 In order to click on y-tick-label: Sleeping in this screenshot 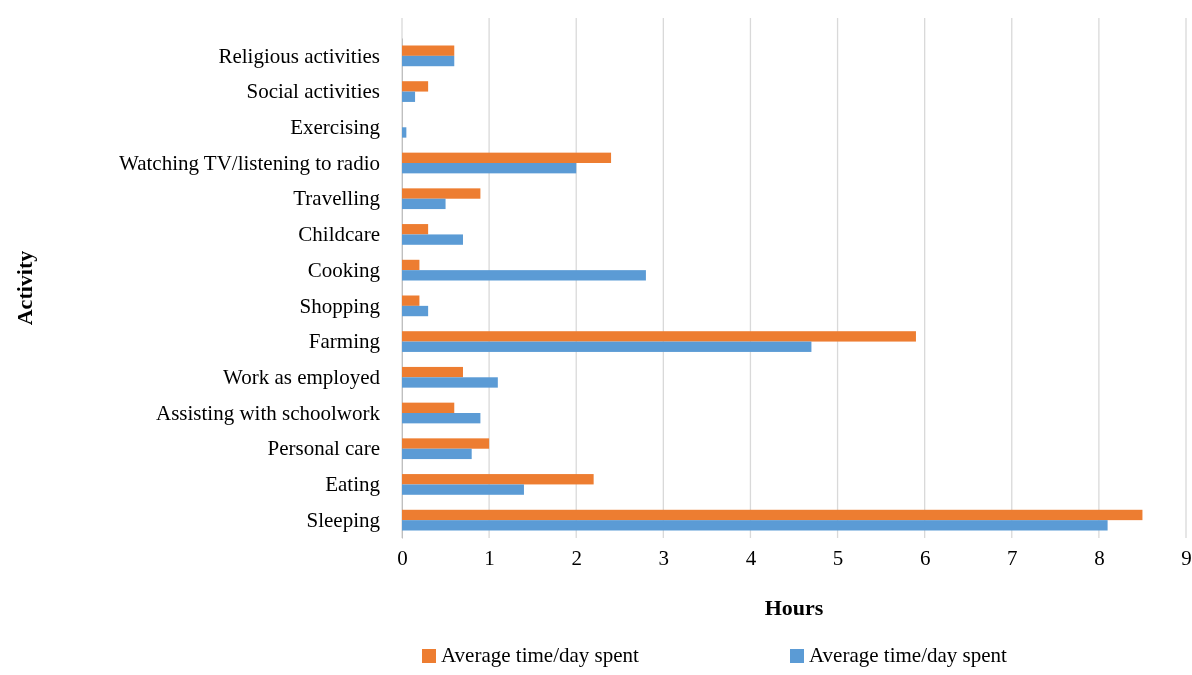, I will do `click(343, 519)`.